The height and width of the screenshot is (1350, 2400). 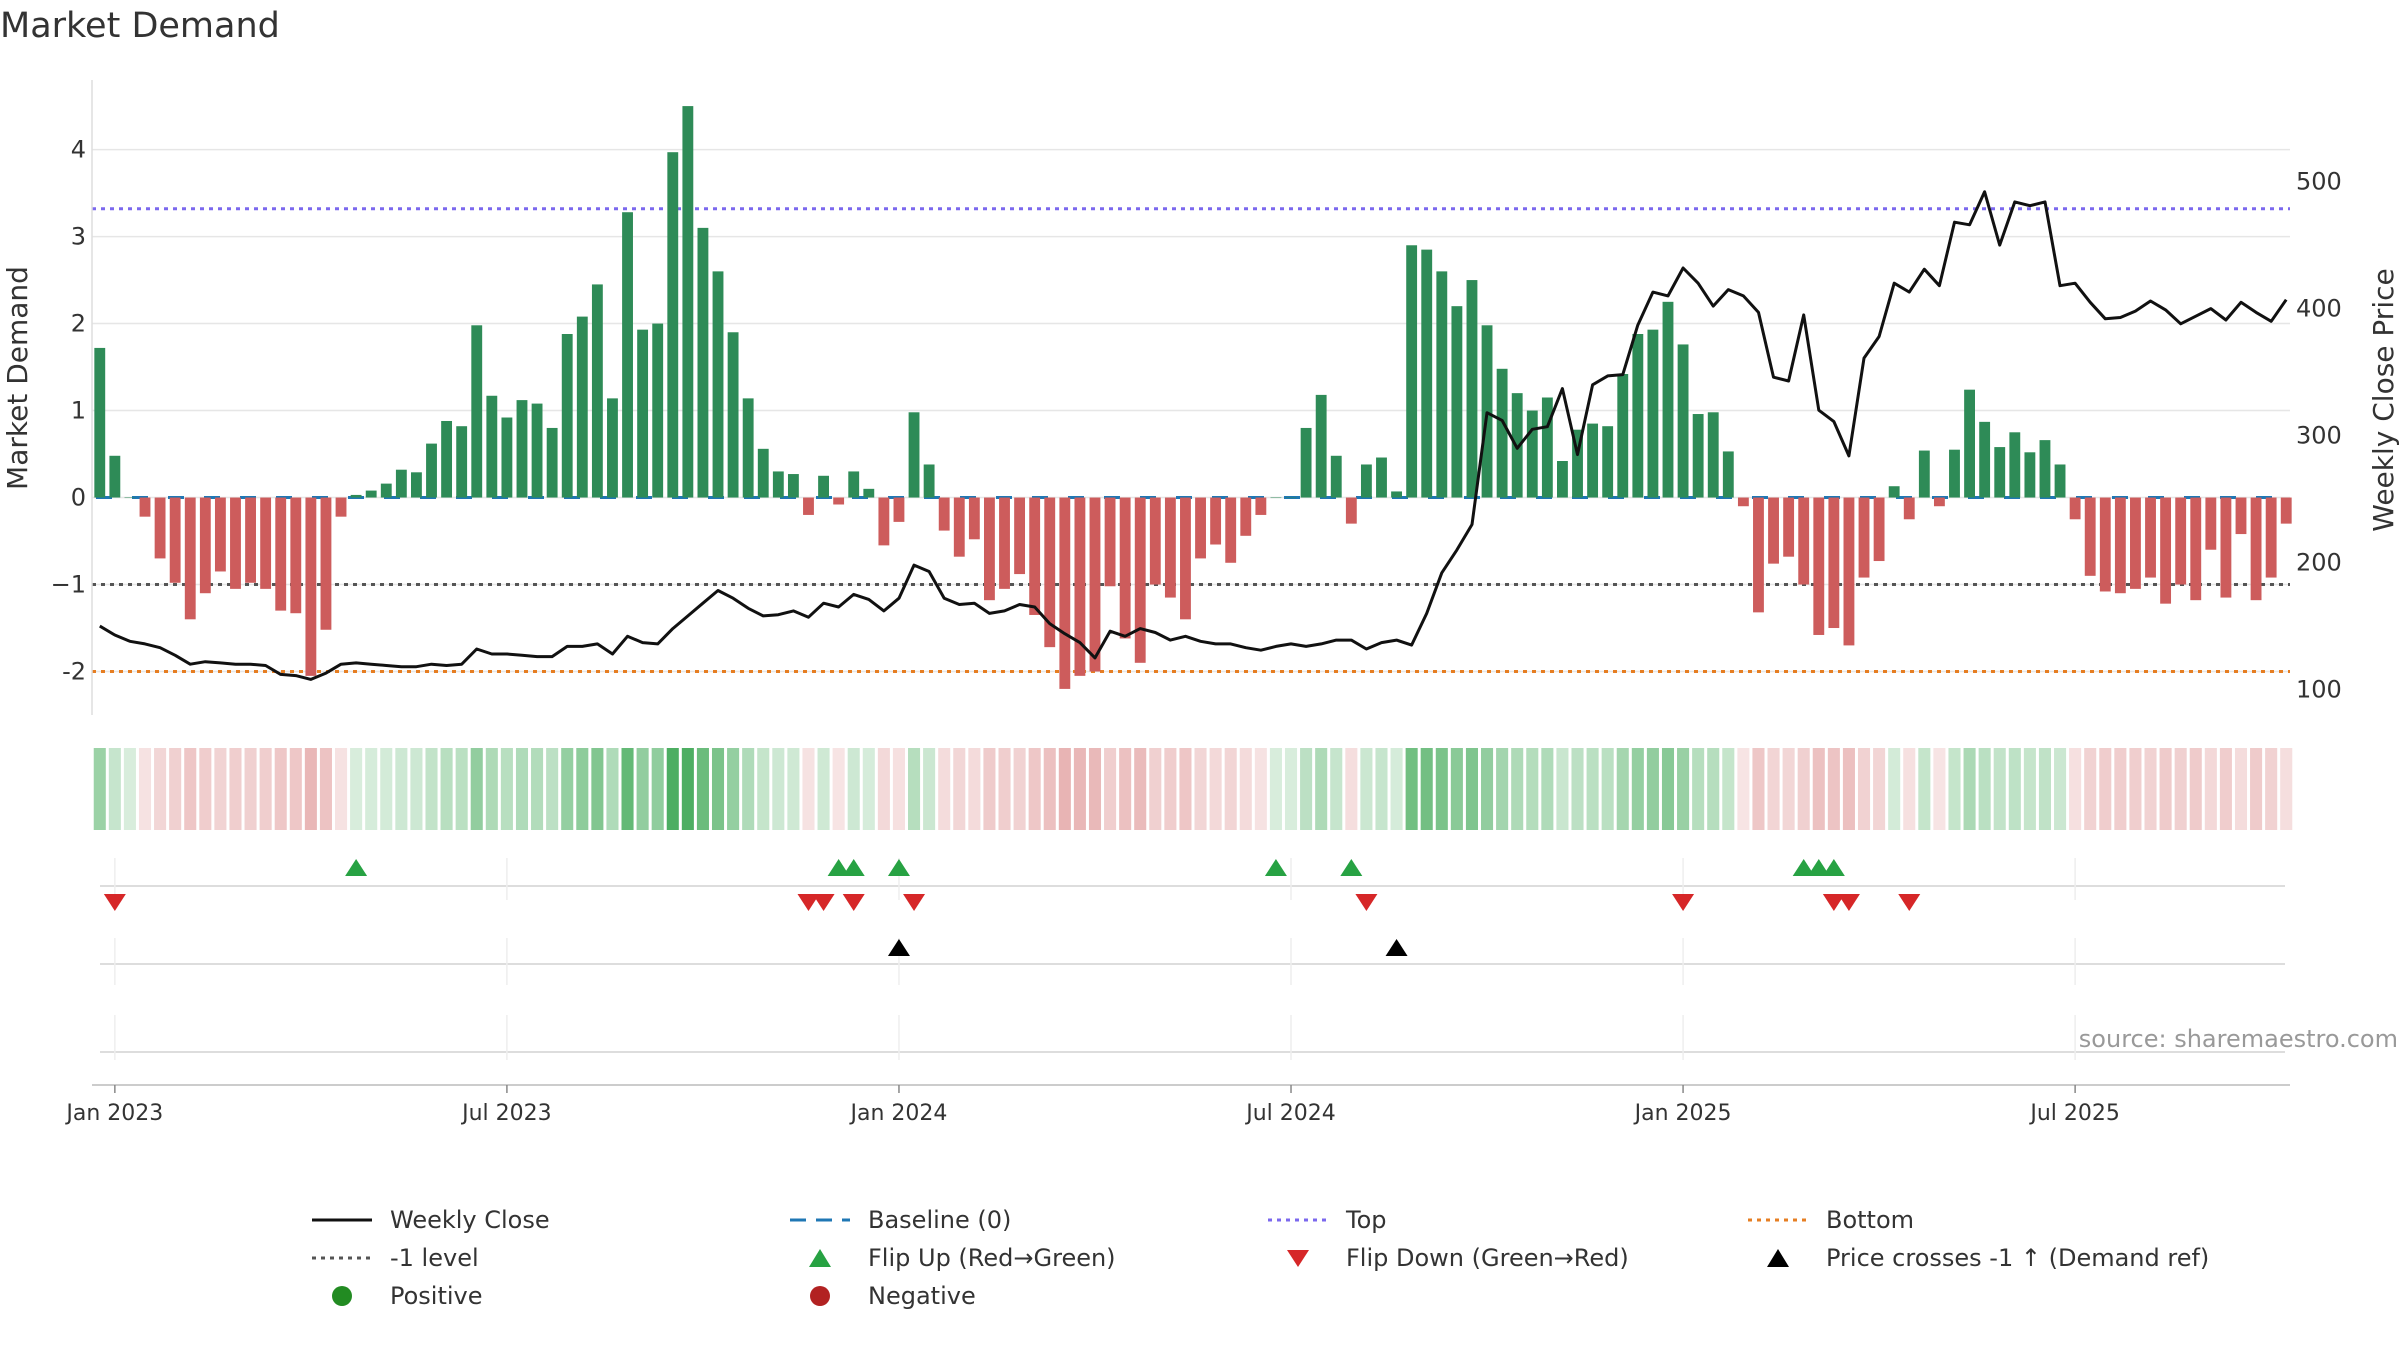 I want to click on triangle-down-red-icon, so click(x=1298, y=1258).